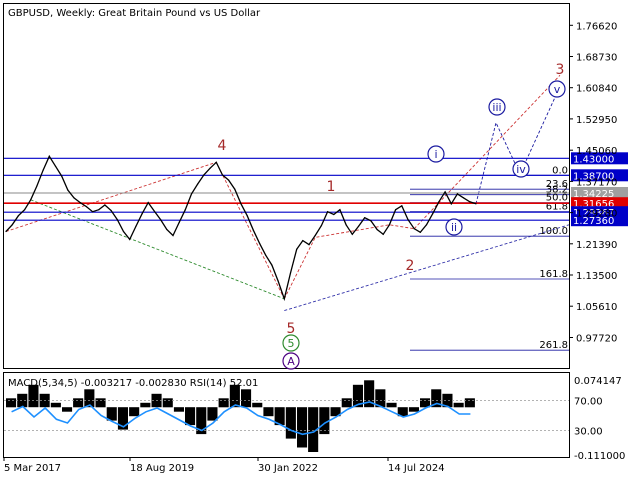  What do you see at coordinates (596, 58) in the screenshot?
I see `y-tick-label: 1.68730` at bounding box center [596, 58].